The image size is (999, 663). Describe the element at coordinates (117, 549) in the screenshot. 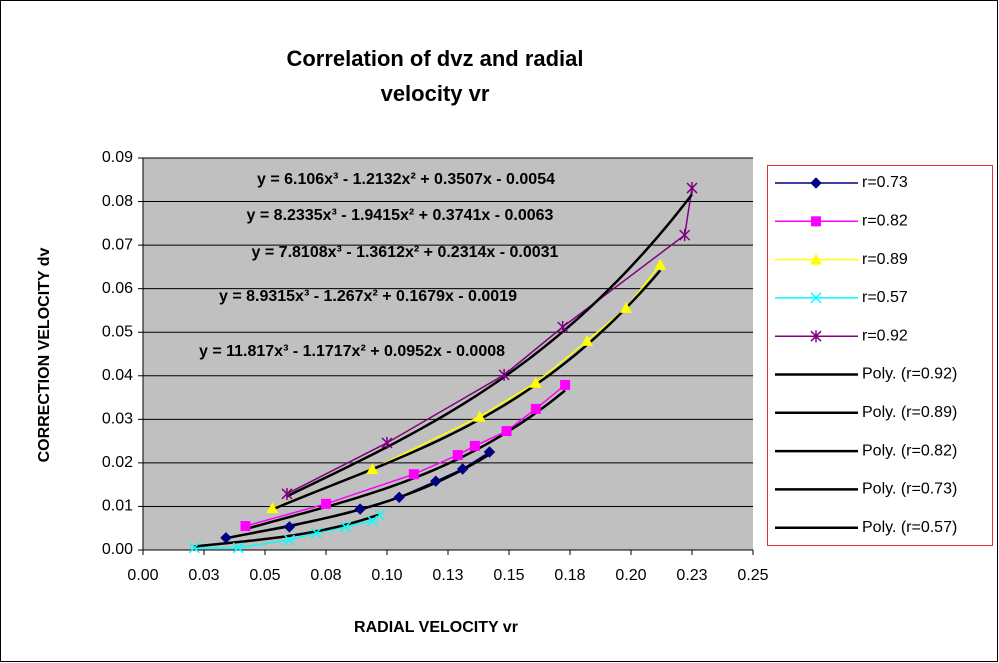

I see `y-tick-label: 0.00` at that location.